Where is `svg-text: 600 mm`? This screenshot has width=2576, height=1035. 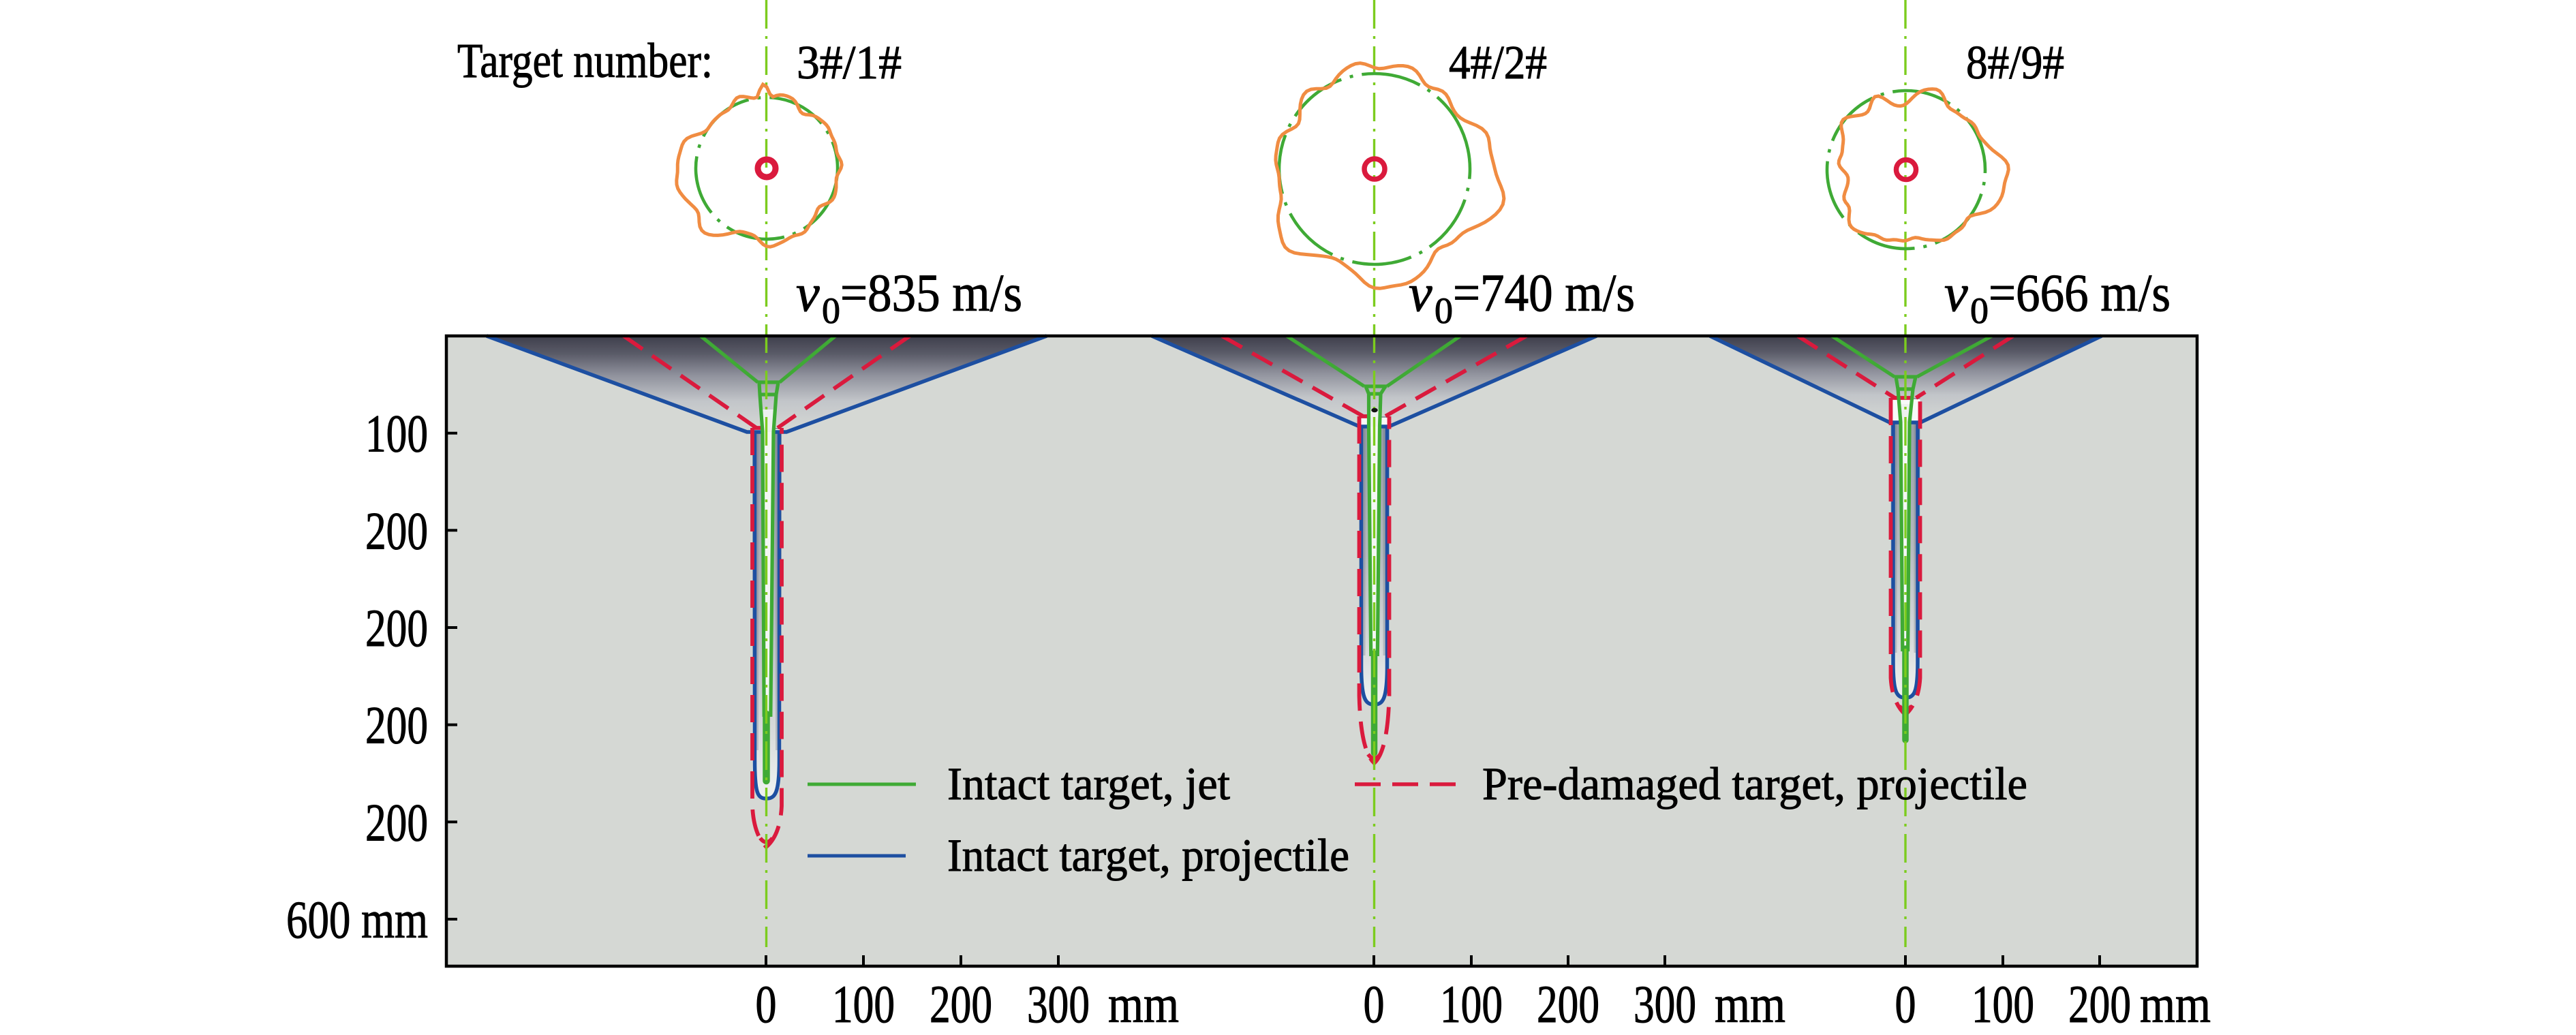 svg-text: 600 mm is located at coordinates (357, 920).